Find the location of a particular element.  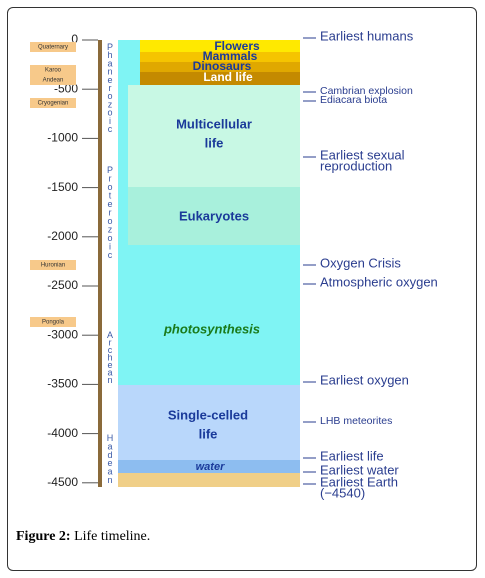

event-label: Earliest humans is located at coordinates (367, 35).